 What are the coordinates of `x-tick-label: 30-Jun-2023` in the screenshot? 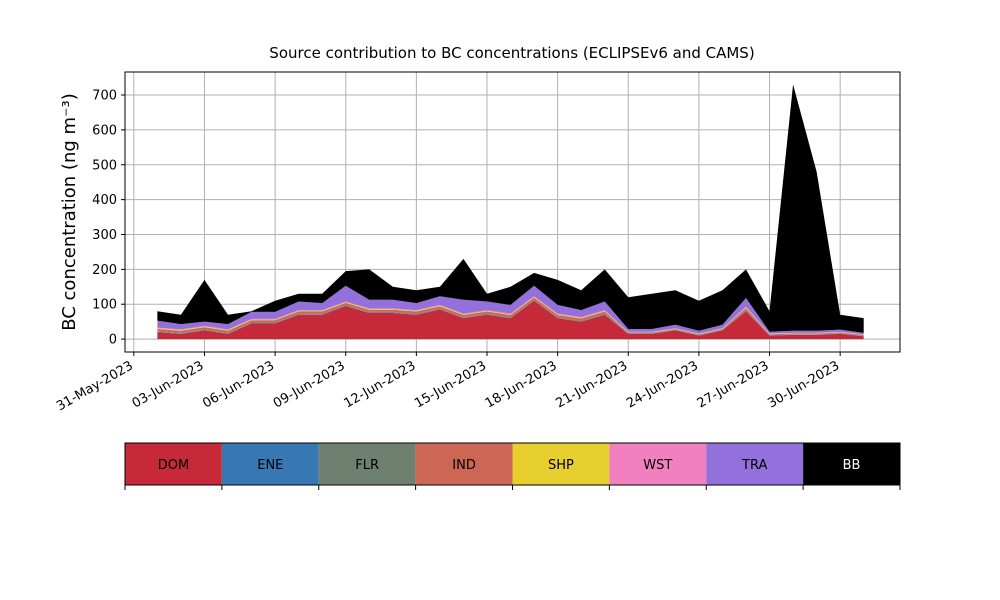 It's located at (803, 384).